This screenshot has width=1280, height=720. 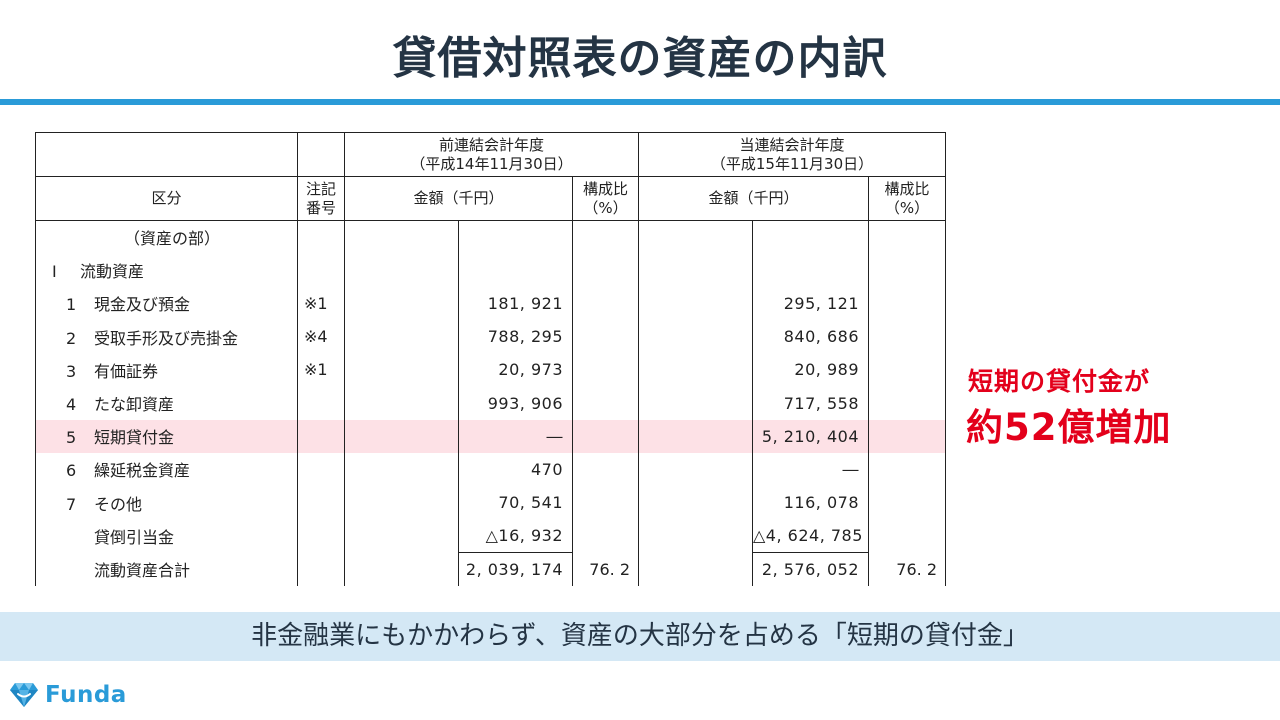 I want to click on header-row-columns: 区分 注記 番号 金額（千円） 構成比 （%） 金額（千円） 構成比 （%）, so click(x=490, y=198).